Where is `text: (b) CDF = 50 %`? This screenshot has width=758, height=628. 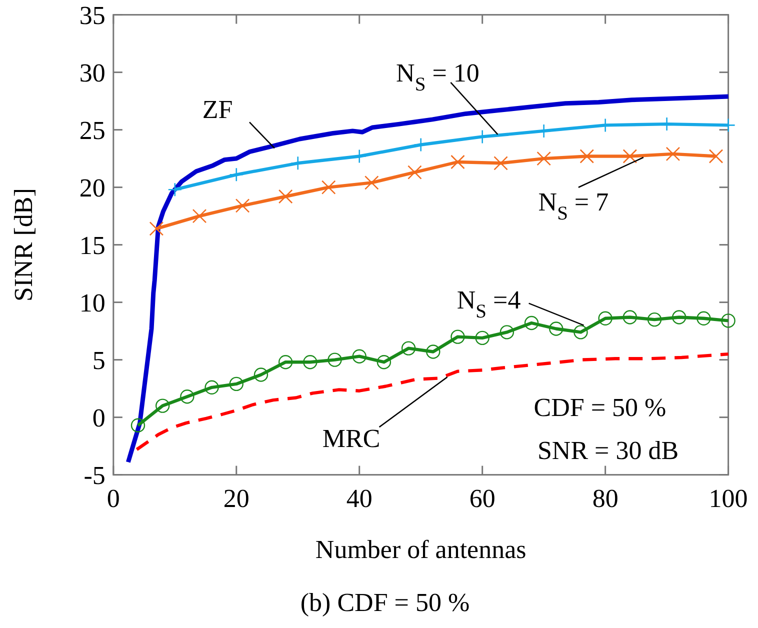 text: (b) CDF = 50 % is located at coordinates (385, 602).